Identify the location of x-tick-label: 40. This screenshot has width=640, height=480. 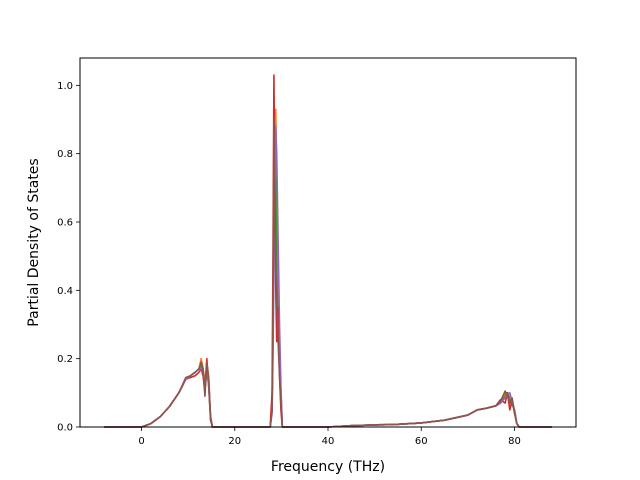
(328, 441).